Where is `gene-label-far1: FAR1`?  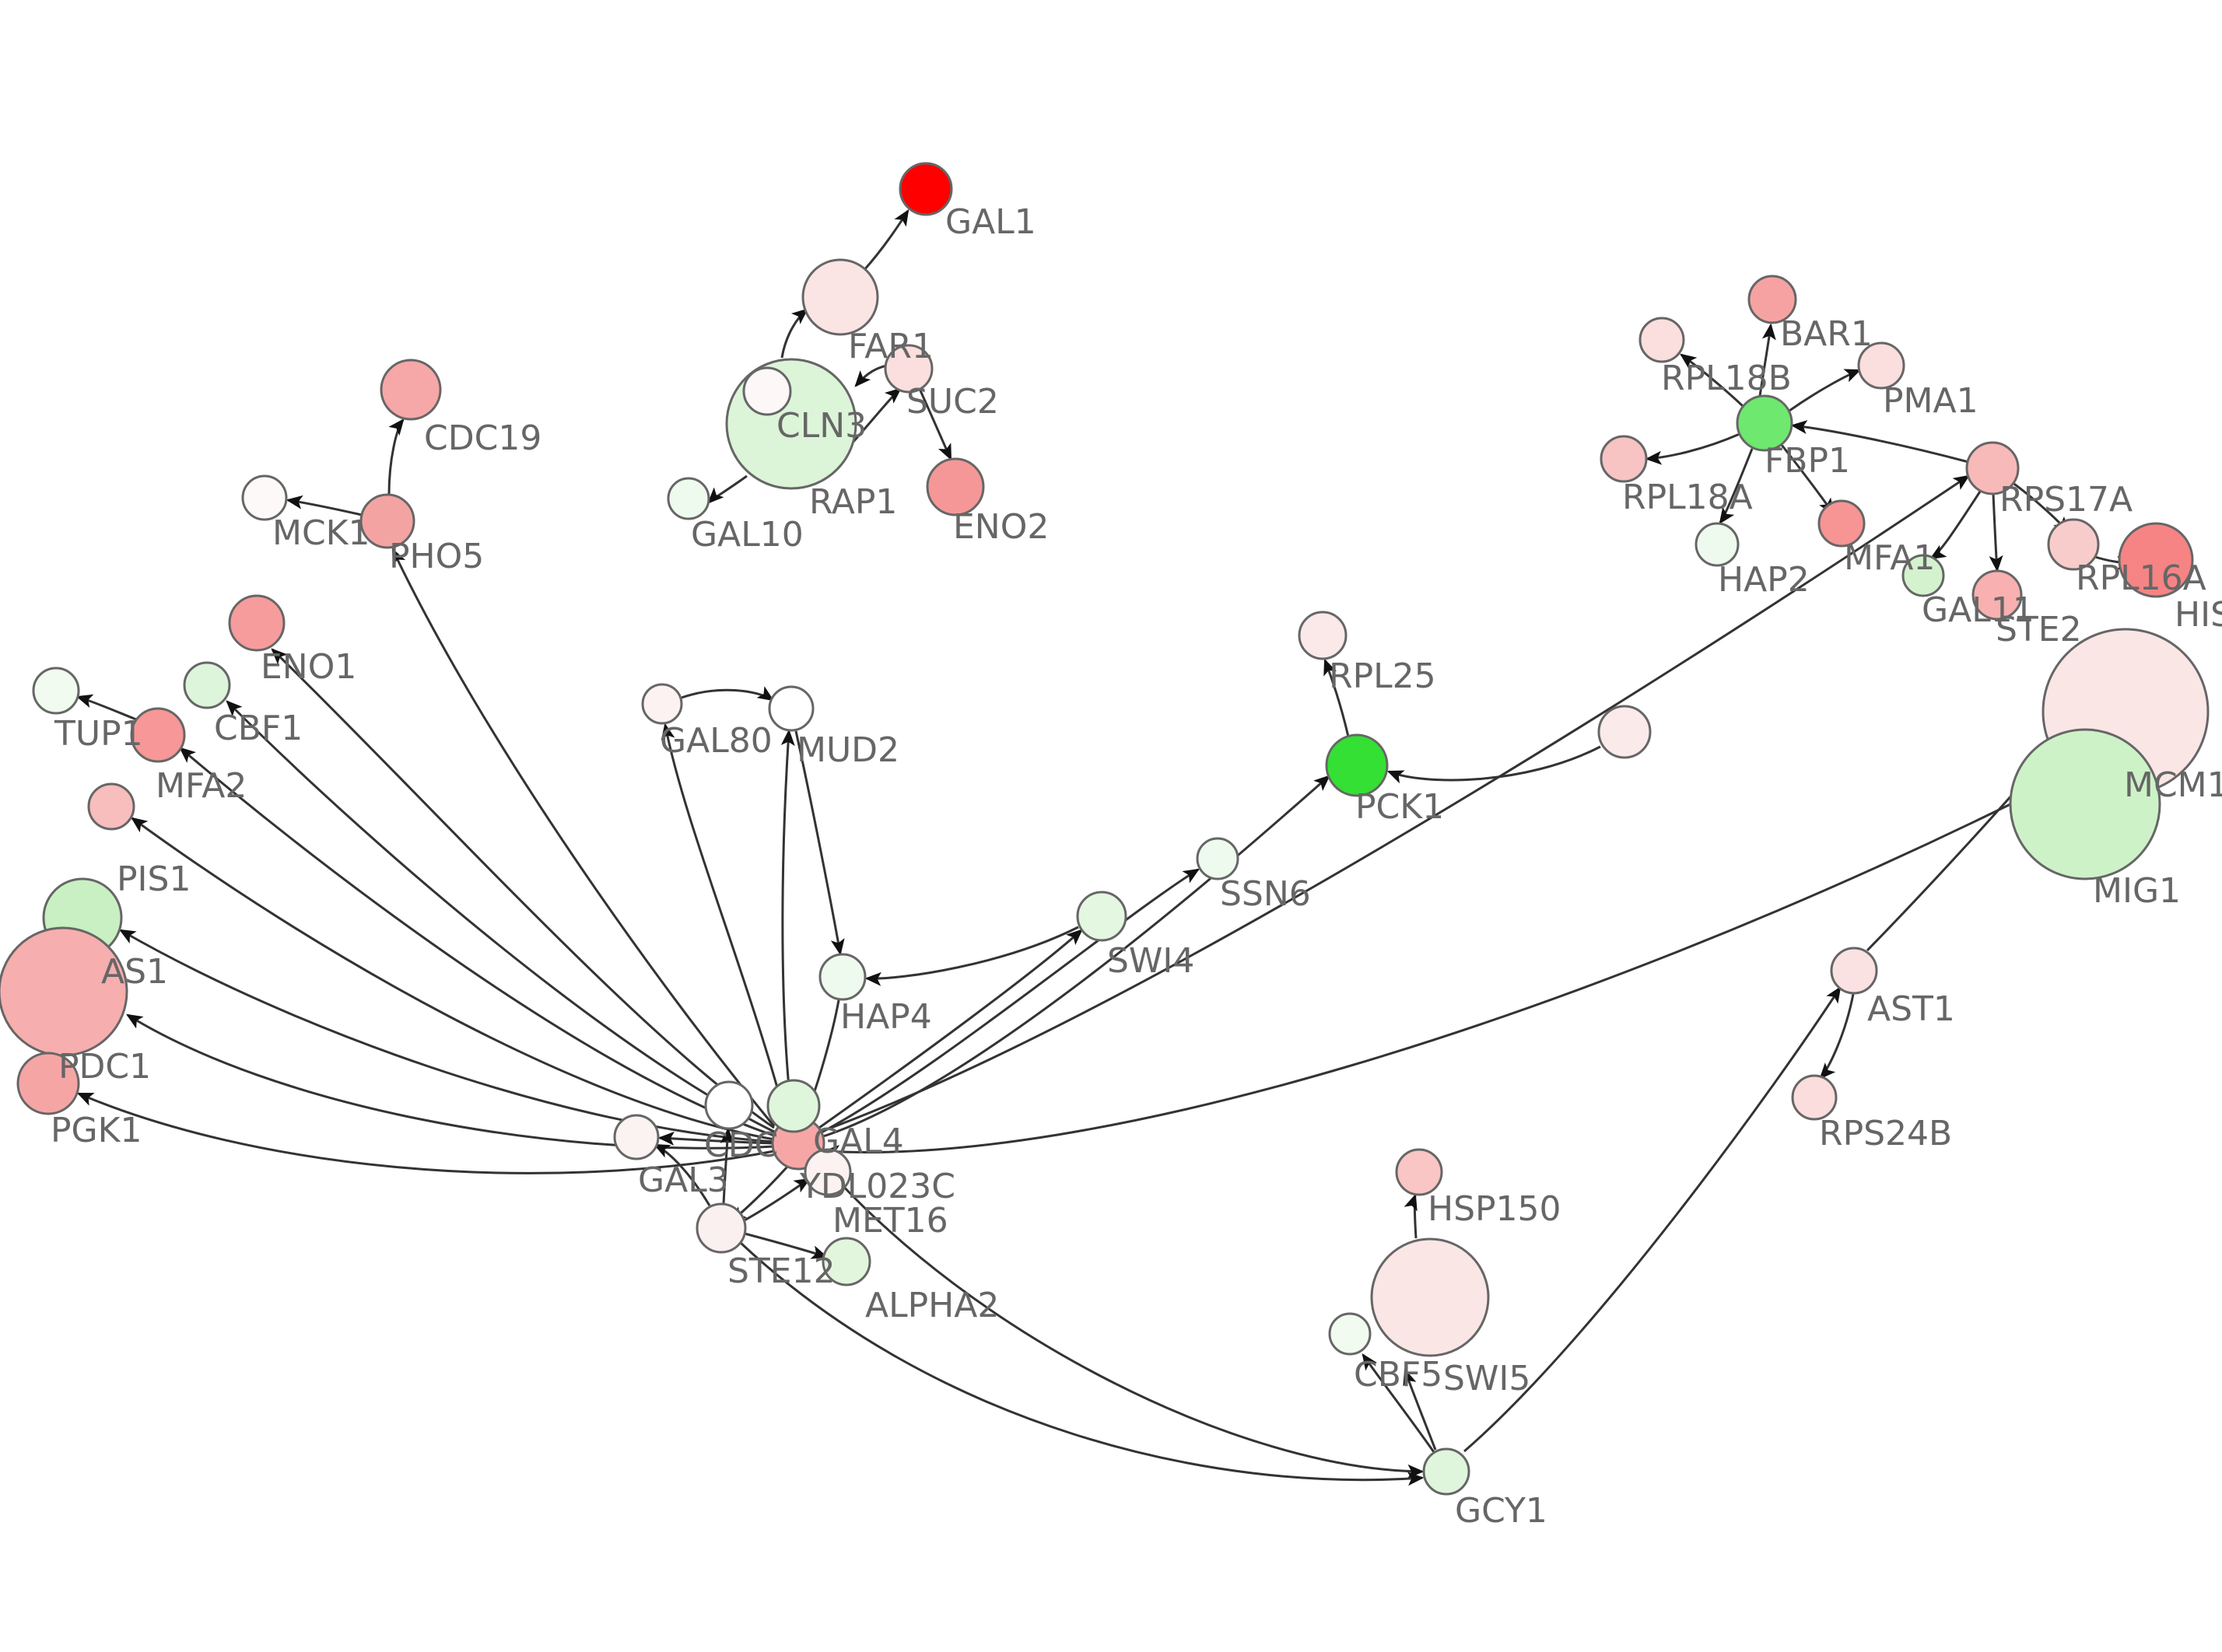
gene-label-far1: FAR1 is located at coordinates (891, 347).